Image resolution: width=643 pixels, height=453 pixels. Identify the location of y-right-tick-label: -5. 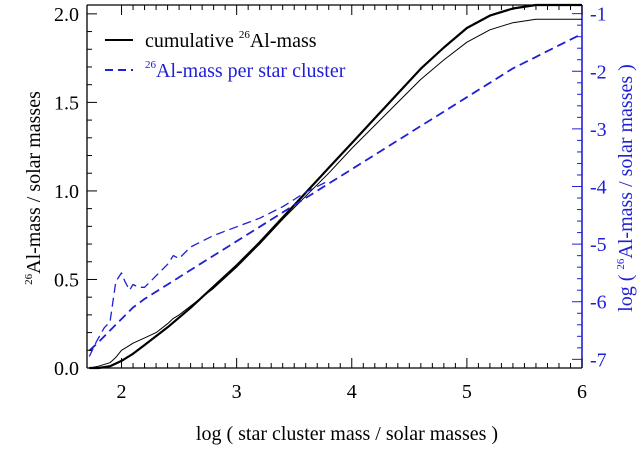
(598, 245).